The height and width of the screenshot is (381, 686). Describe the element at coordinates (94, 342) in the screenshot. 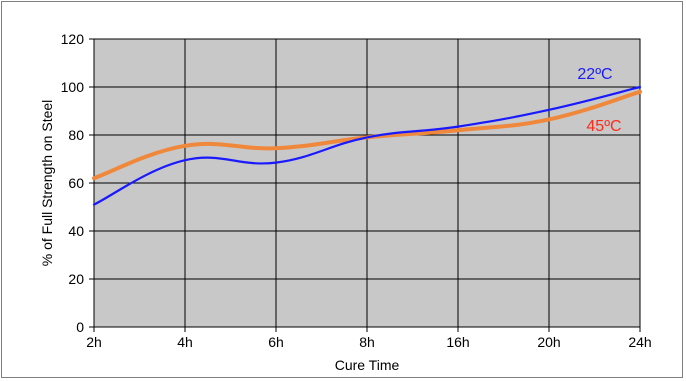

I see `x-tick-label: 2h` at that location.